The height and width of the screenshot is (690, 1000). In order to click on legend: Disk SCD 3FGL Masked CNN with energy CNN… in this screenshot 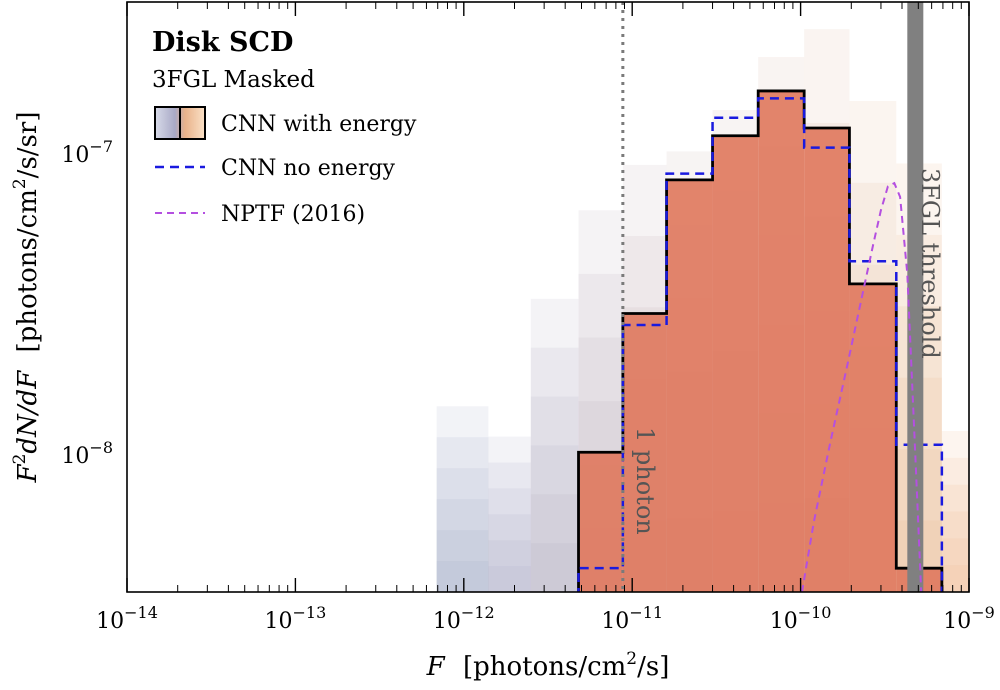, I will do `click(284, 127)`.